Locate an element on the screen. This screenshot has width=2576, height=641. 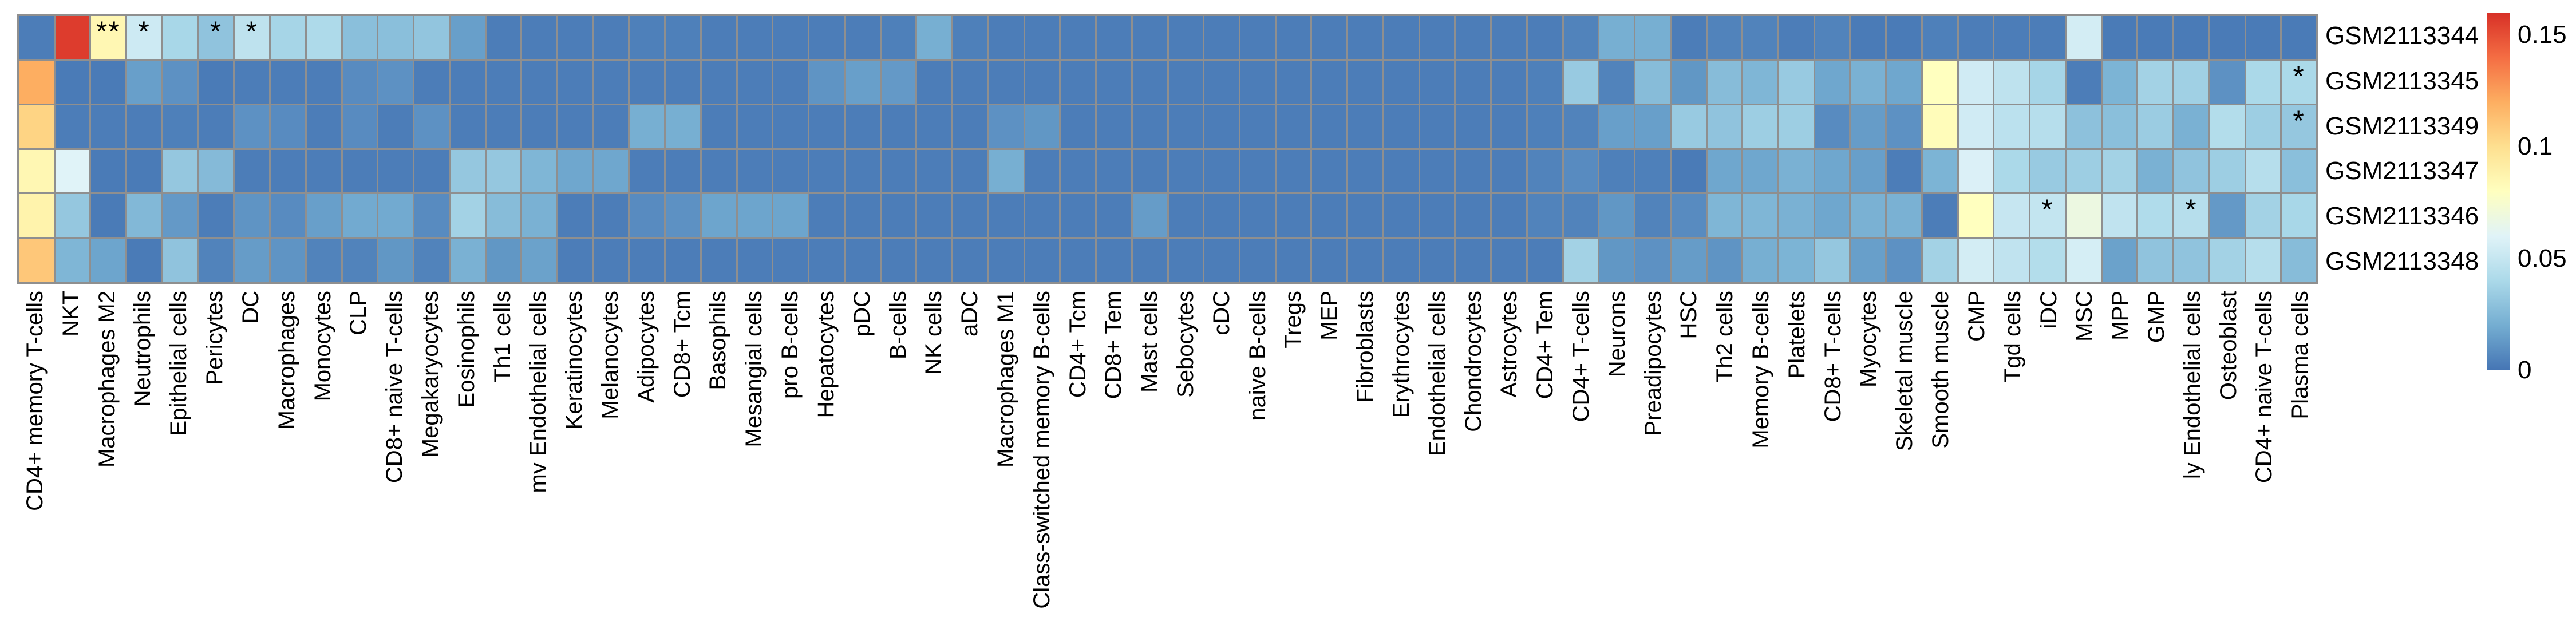
column-label: Monocytes is located at coordinates (322, 346).